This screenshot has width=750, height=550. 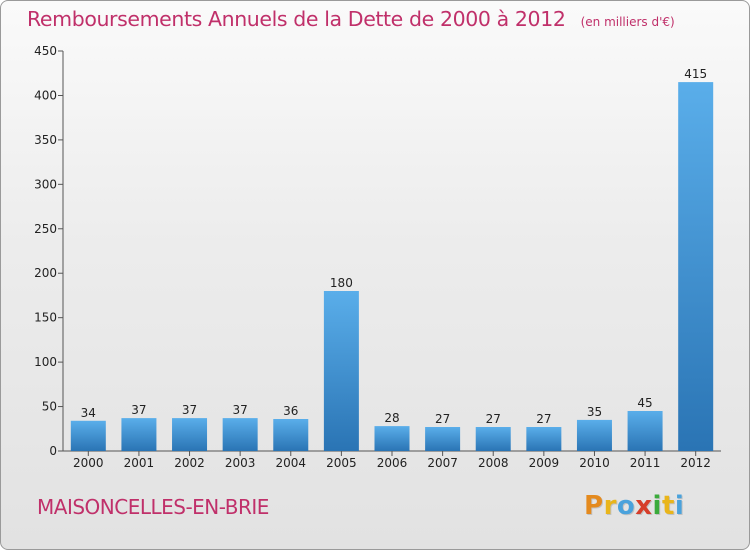 I want to click on commune-name: MAISONCELLES-EN-BRIE, so click(x=153, y=507).